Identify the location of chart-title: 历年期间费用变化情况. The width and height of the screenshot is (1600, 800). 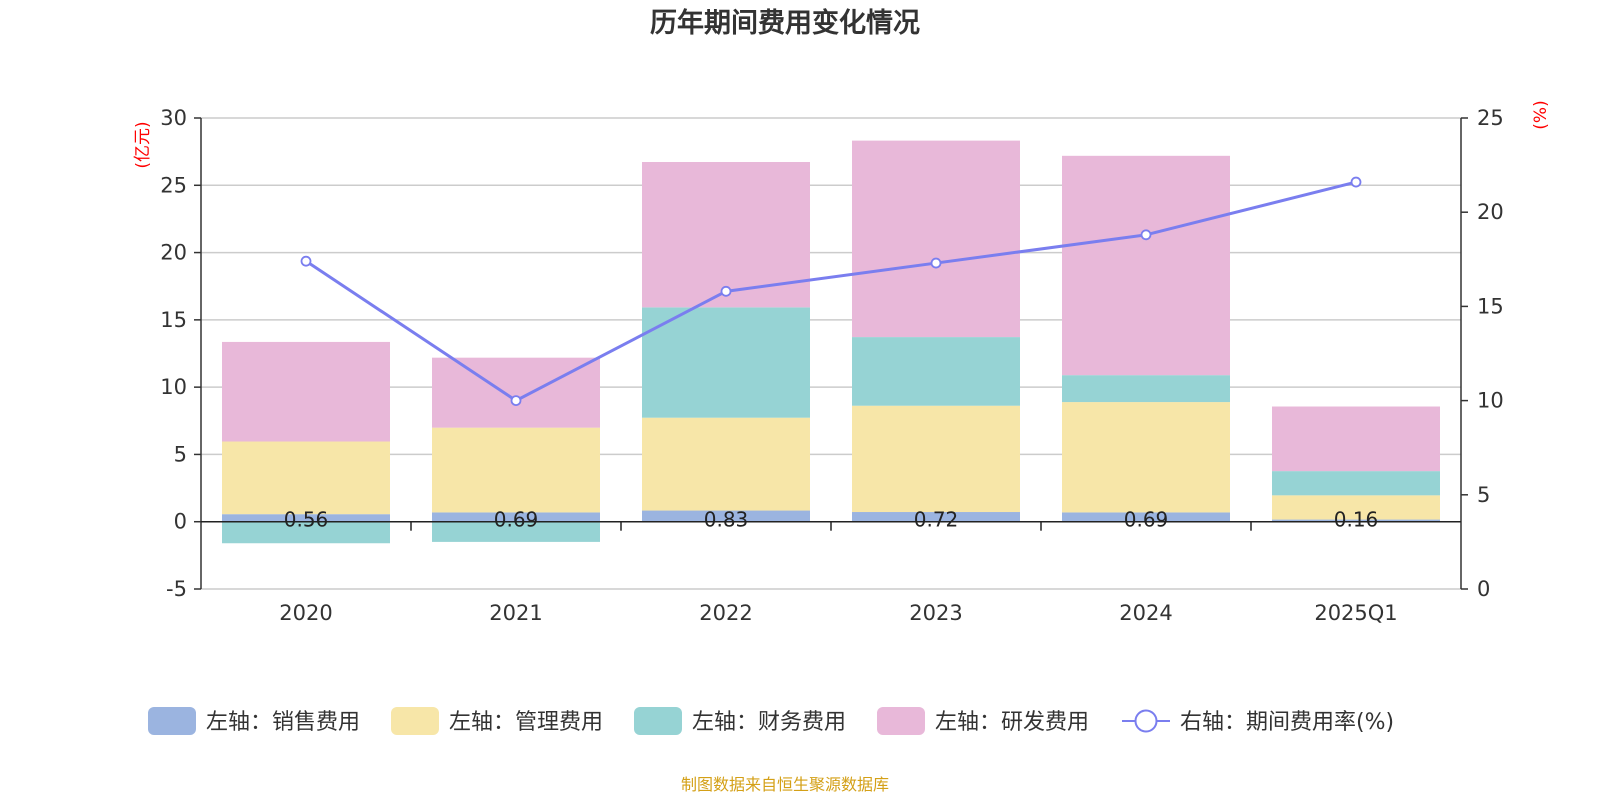
(785, 23).